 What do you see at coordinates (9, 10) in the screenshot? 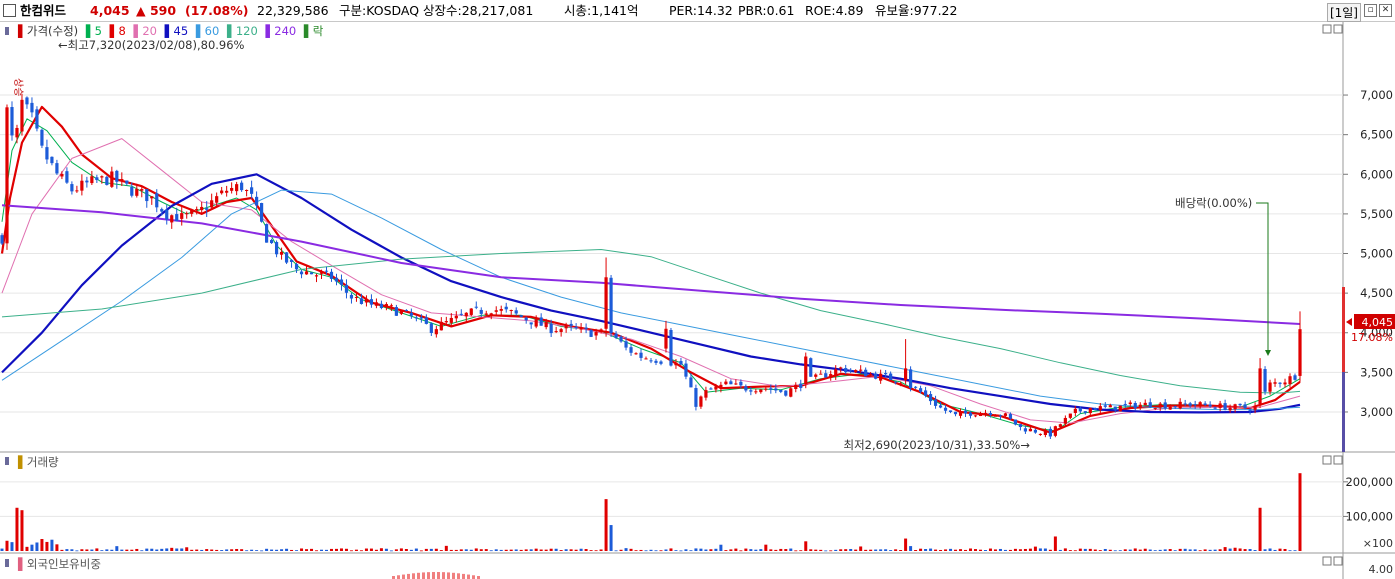
I see `panel-checkbox` at bounding box center [9, 10].